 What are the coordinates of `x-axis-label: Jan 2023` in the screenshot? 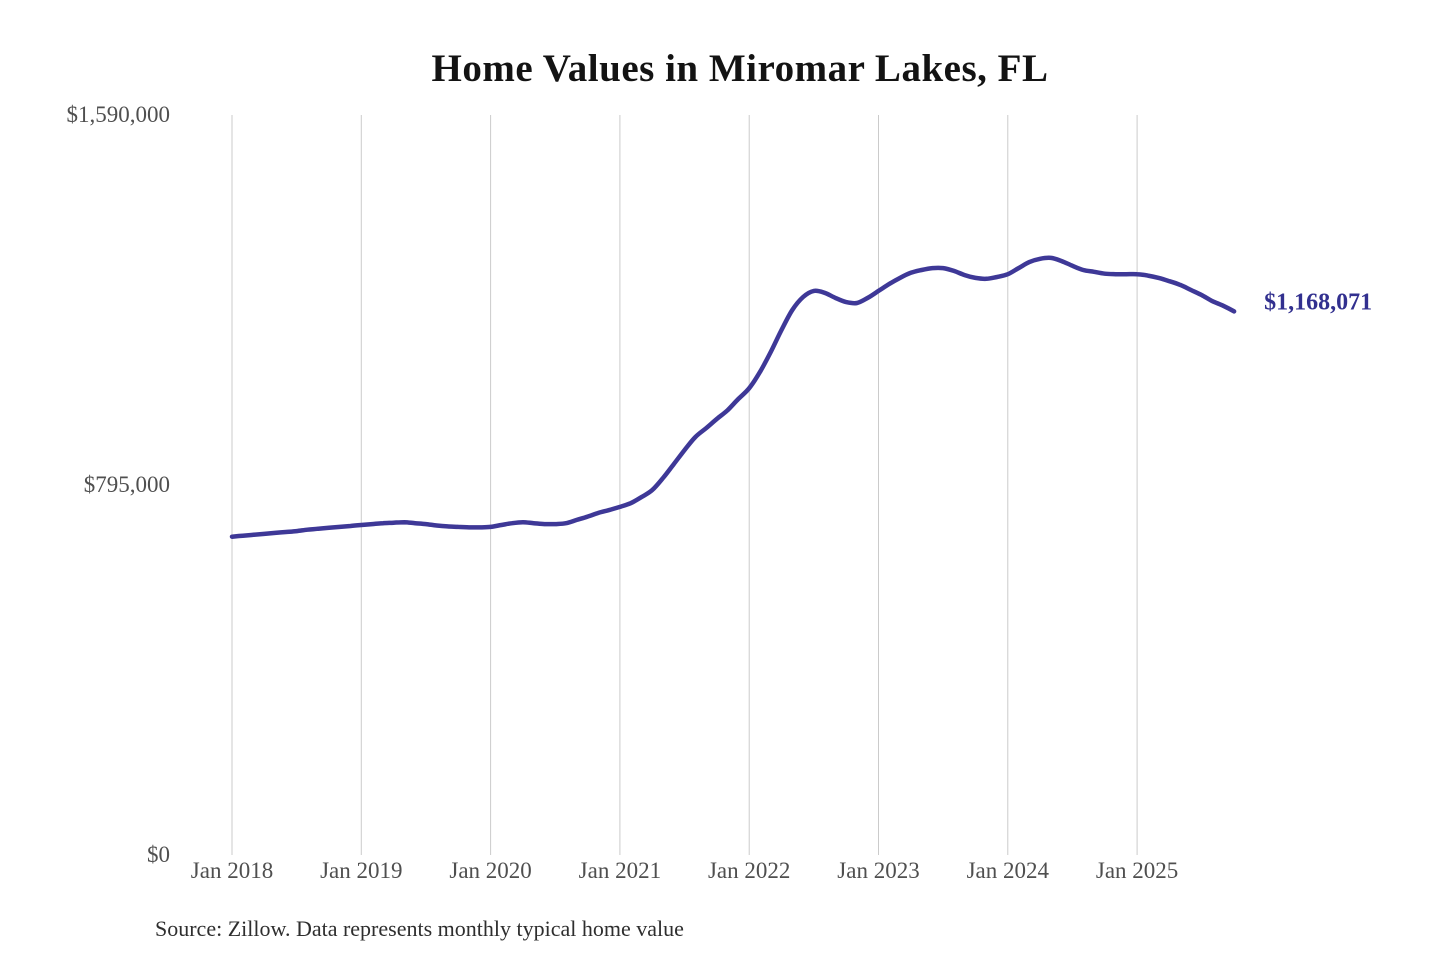 It's located at (878, 870).